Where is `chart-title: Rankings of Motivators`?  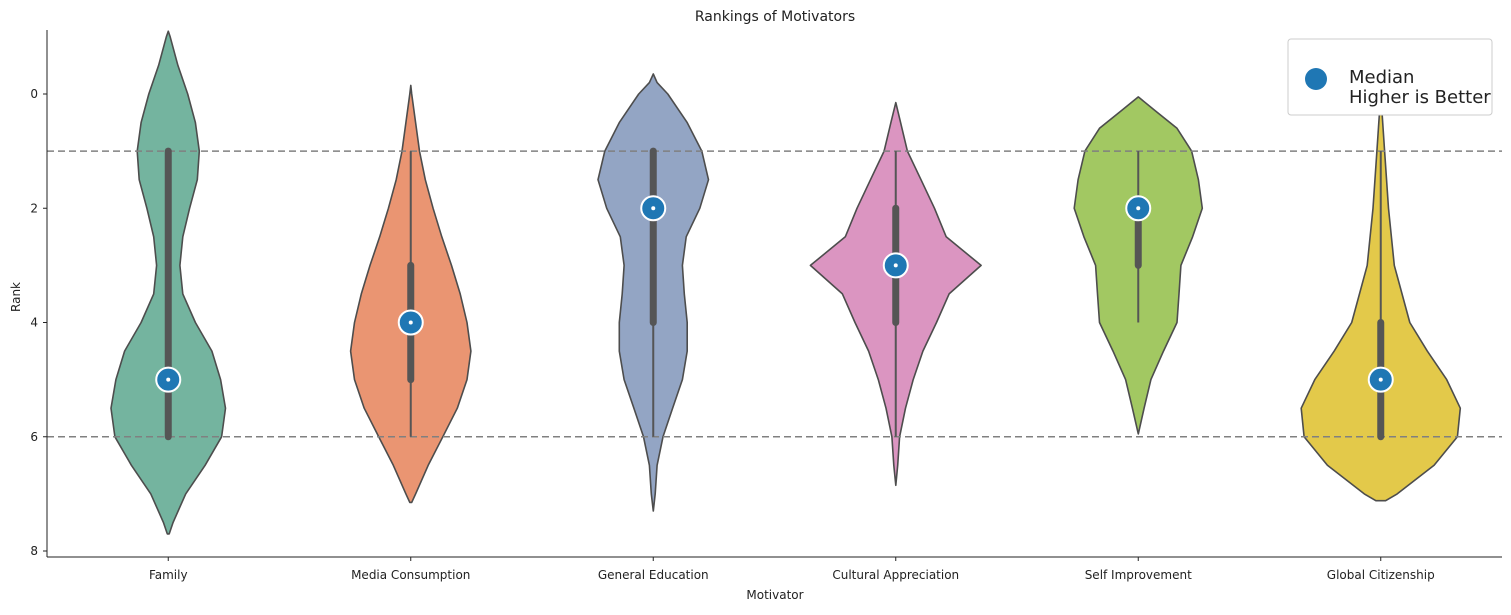 chart-title: Rankings of Motivators is located at coordinates (775, 17).